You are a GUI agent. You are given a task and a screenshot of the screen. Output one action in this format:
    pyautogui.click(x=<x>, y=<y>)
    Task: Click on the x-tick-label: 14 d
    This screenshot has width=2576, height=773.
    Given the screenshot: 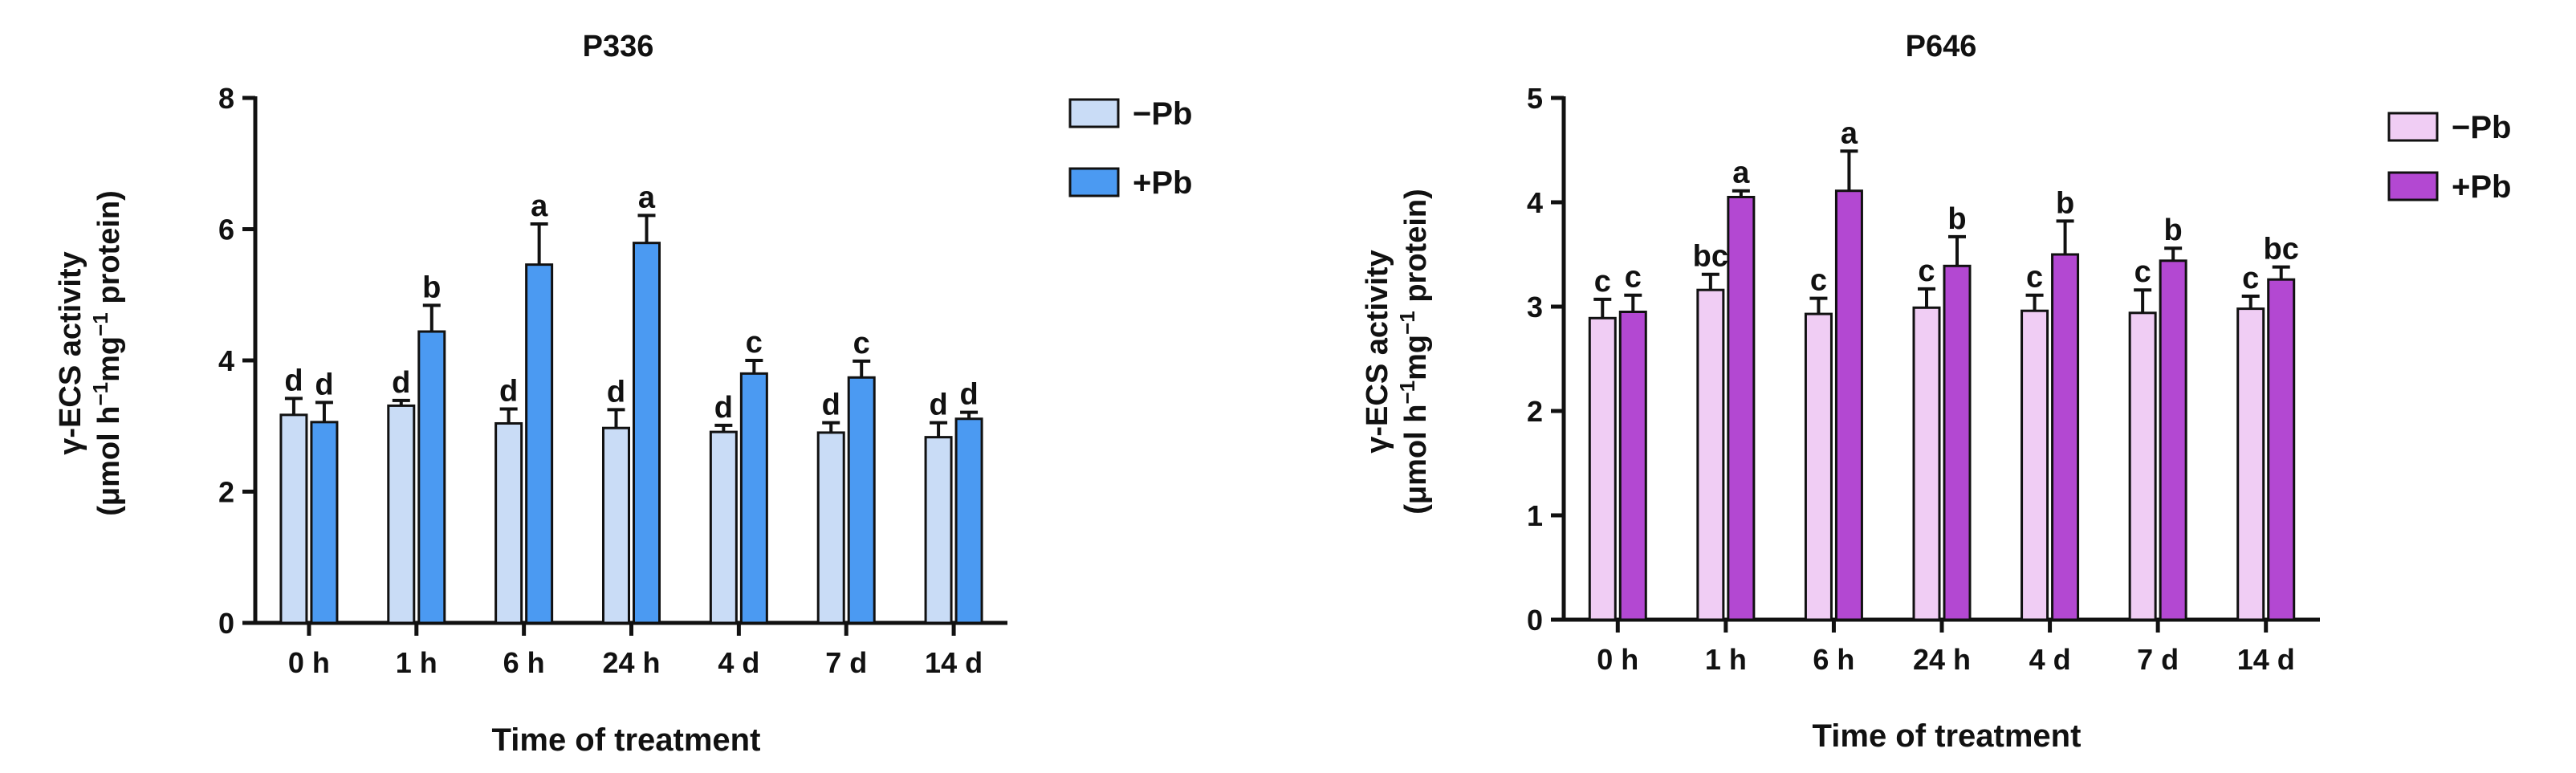 What is the action you would take?
    pyautogui.click(x=954, y=662)
    